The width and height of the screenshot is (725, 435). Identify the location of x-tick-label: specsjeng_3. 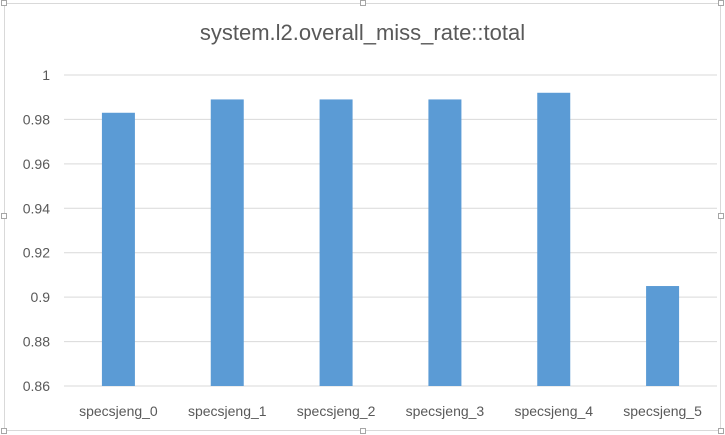
(445, 411).